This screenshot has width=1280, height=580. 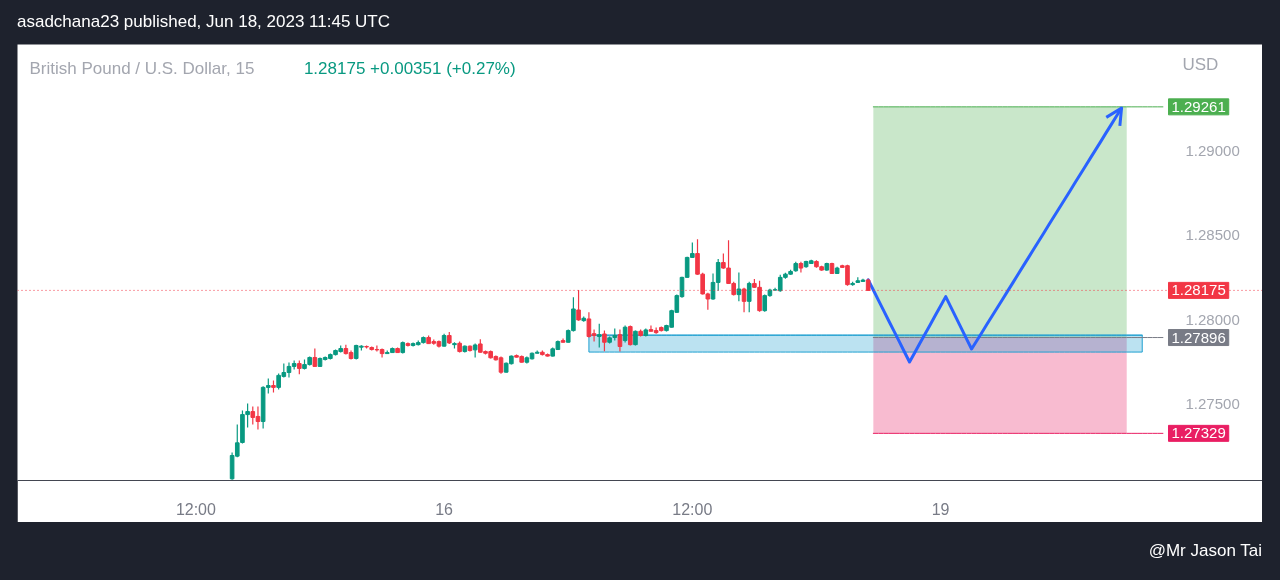 I want to click on y-tick-label: 1.27500, so click(x=1212, y=404).